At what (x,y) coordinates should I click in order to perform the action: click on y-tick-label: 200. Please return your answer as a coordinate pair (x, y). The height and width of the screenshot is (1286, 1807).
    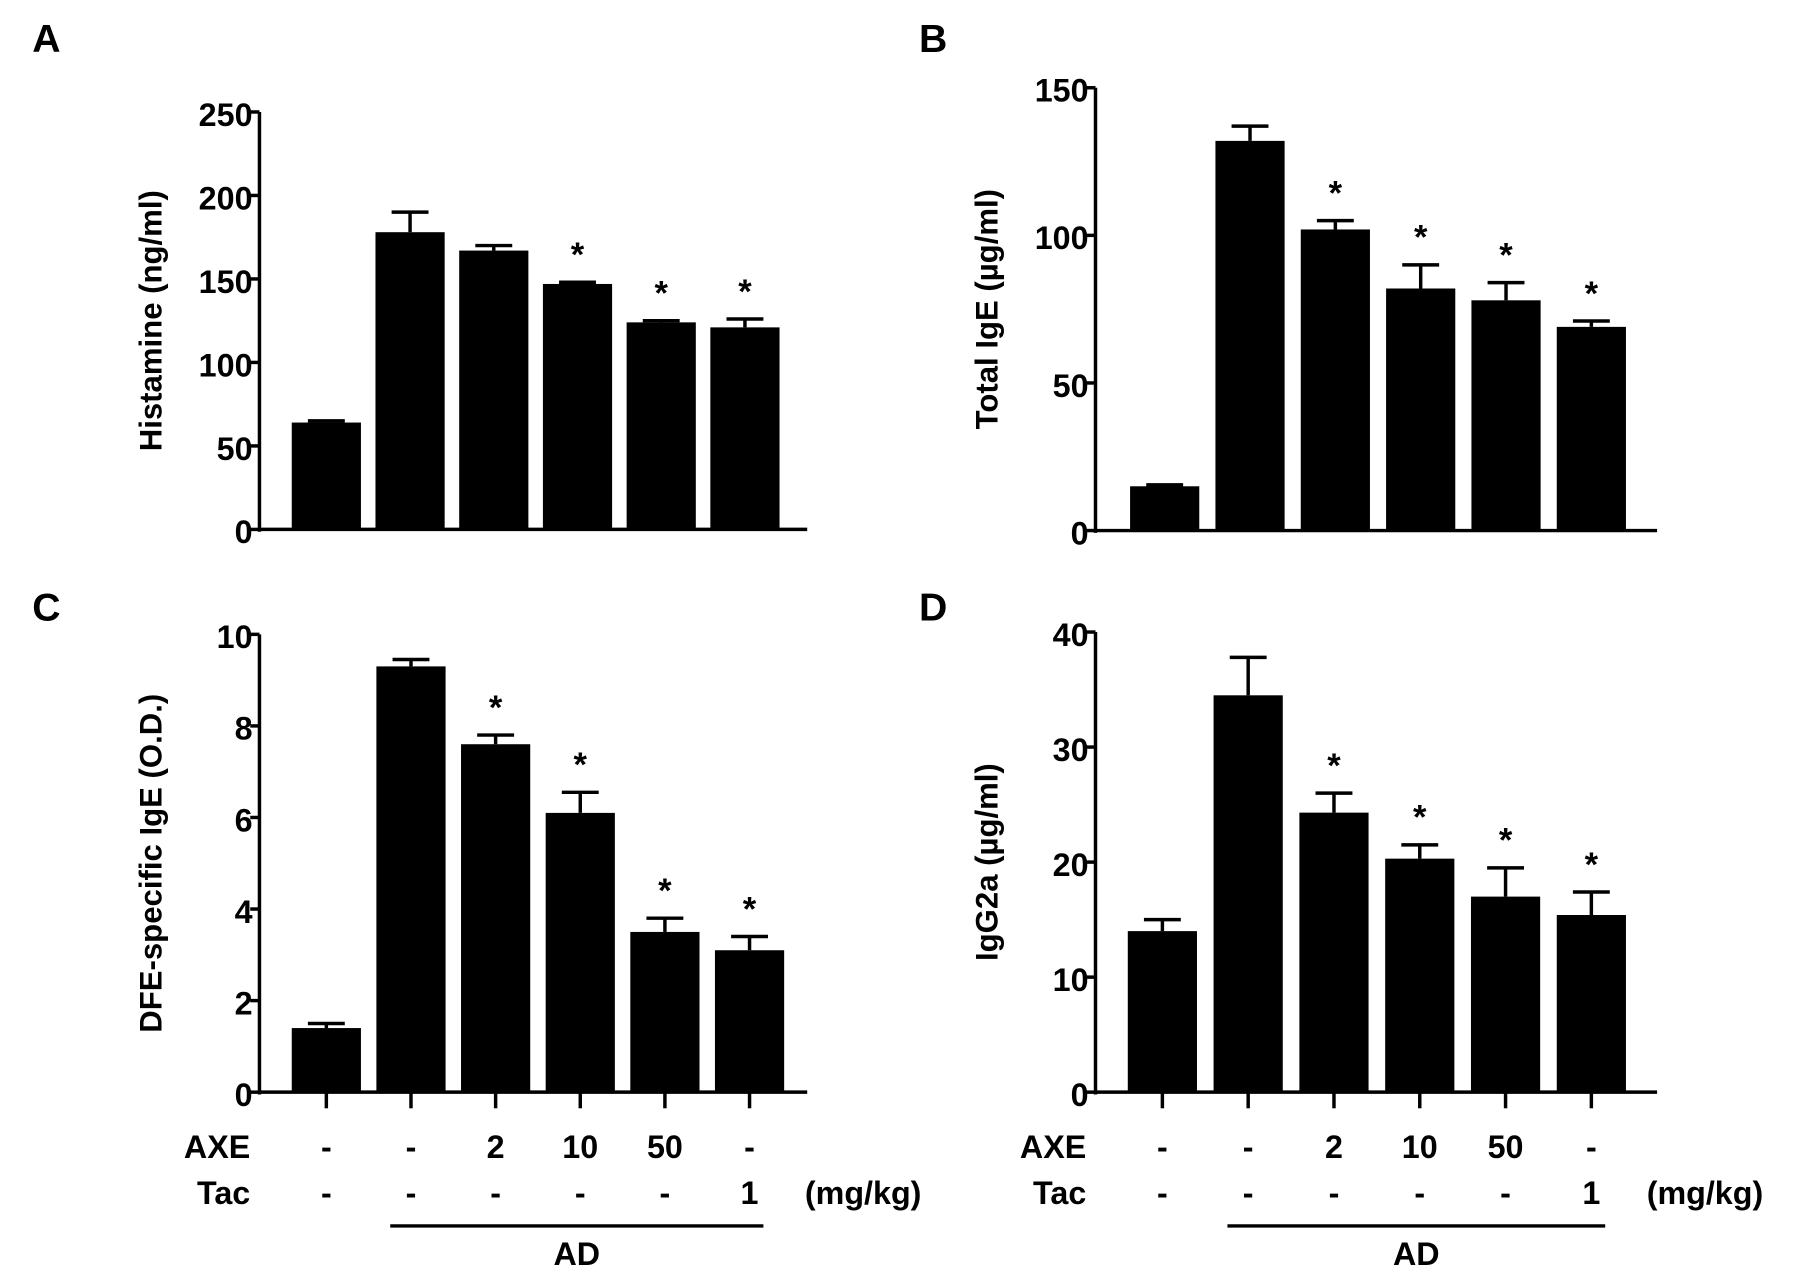
    Looking at the image, I should click on (226, 198).